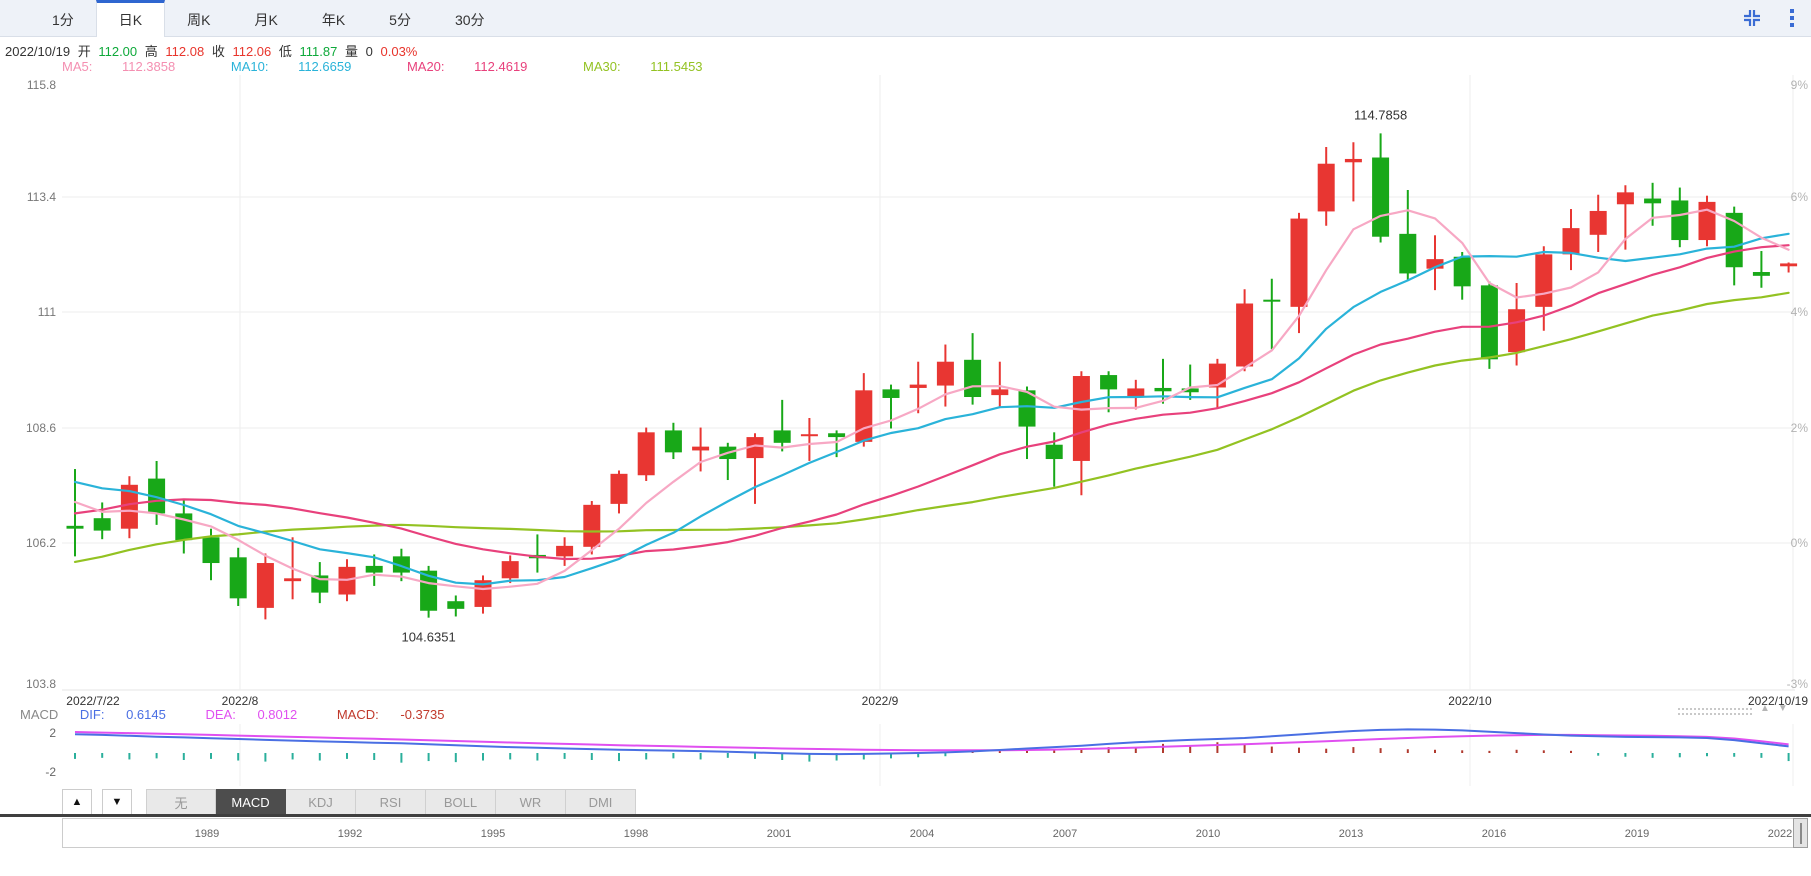 The width and height of the screenshot is (1811, 876). What do you see at coordinates (461, 802) in the screenshot?
I see `indicator-boll: BOLL` at bounding box center [461, 802].